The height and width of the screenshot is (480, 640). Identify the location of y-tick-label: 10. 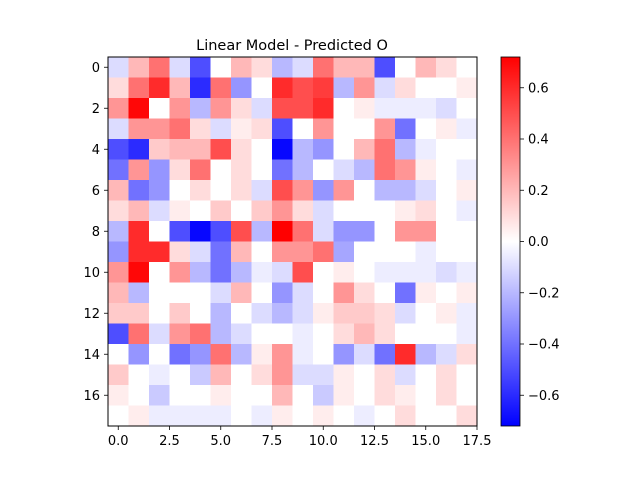
(91, 273).